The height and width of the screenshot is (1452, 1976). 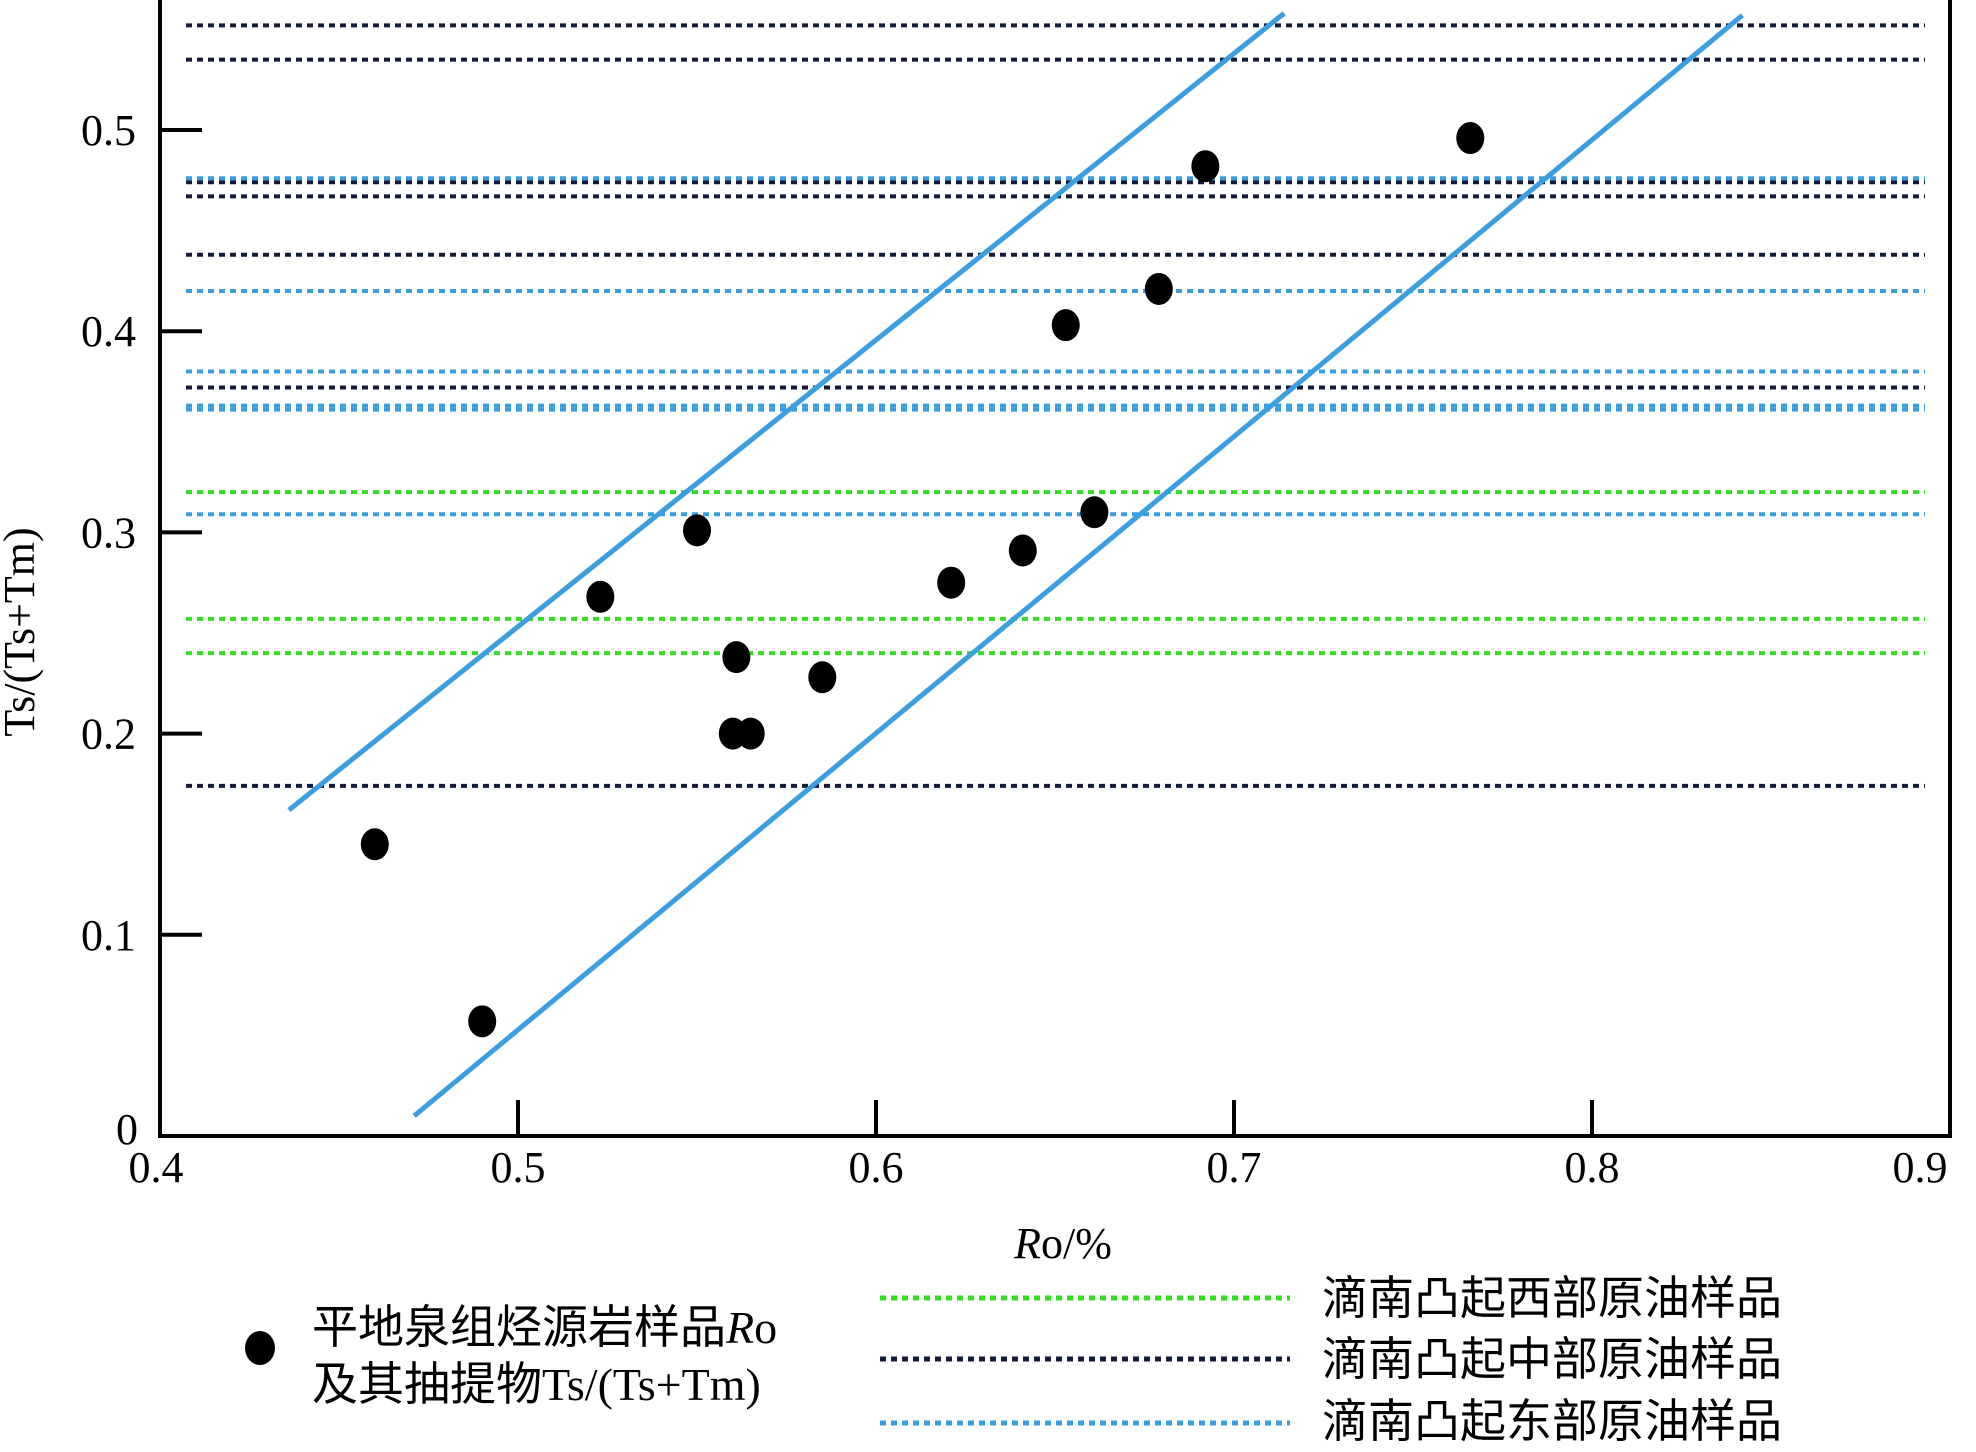 I want to click on legend-label-central: 滴南凸起中部原油样品, so click(x=1552, y=1359).